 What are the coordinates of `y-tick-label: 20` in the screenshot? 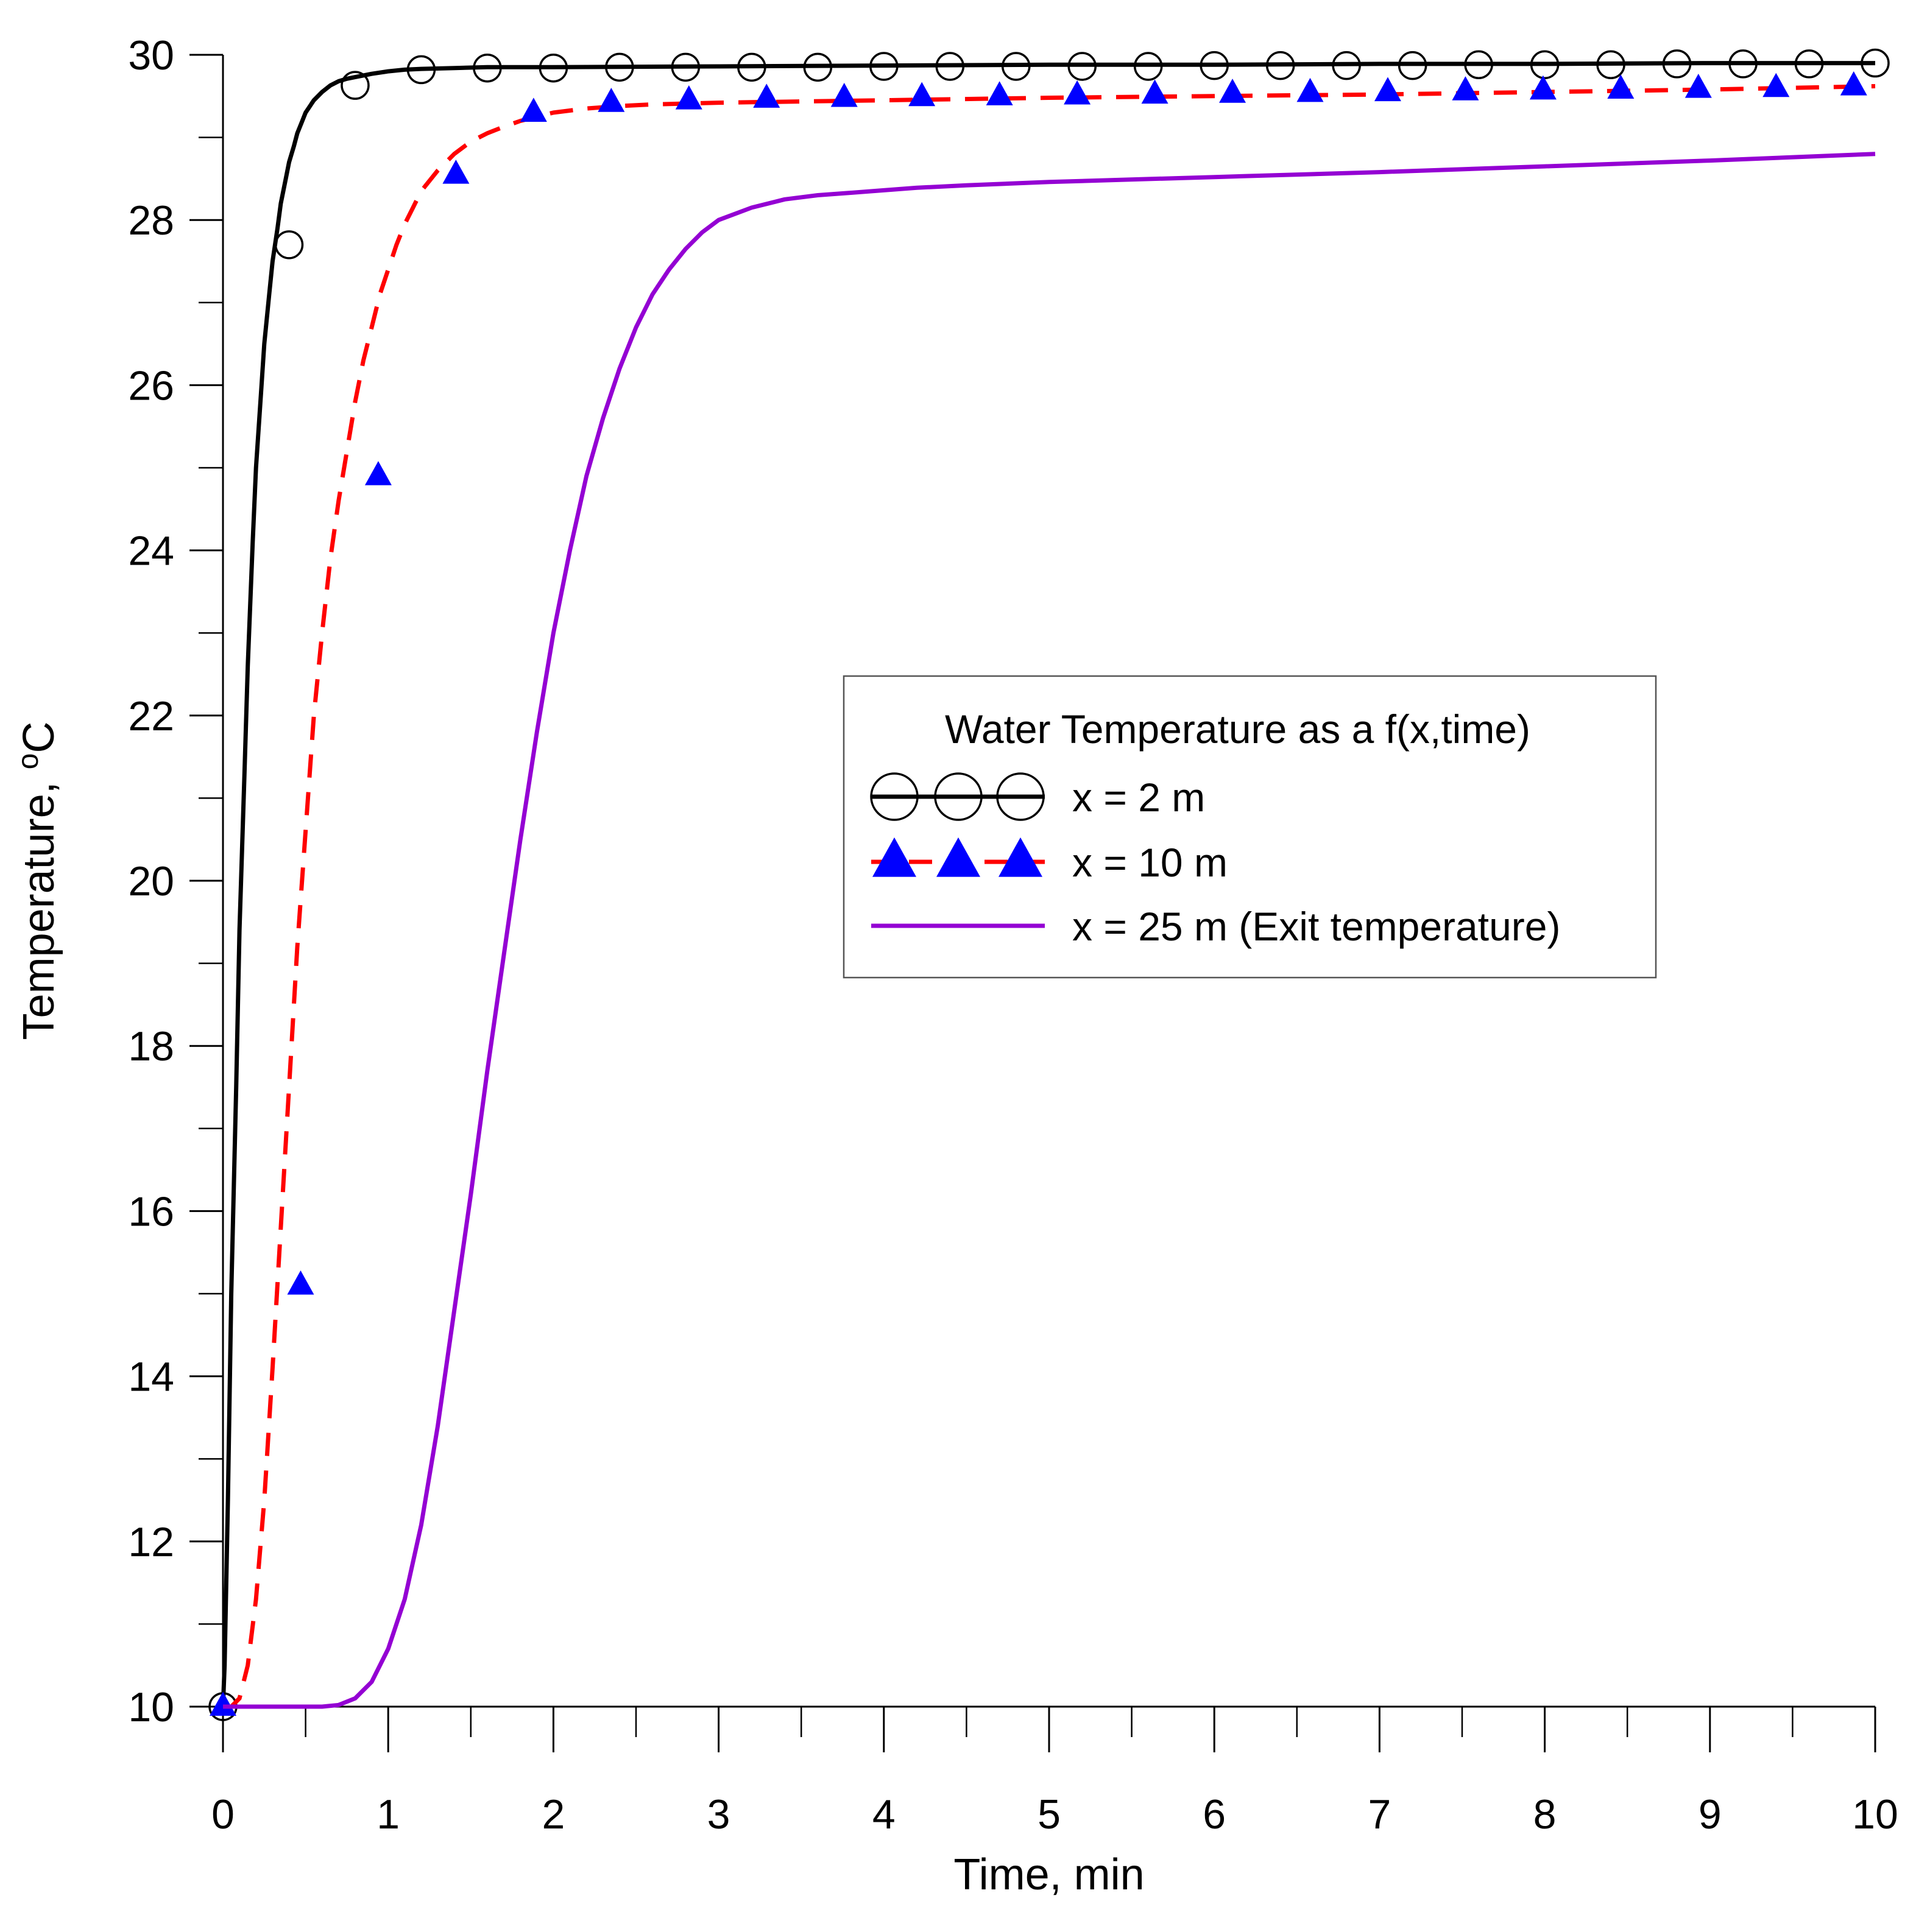 It's located at (151, 881).